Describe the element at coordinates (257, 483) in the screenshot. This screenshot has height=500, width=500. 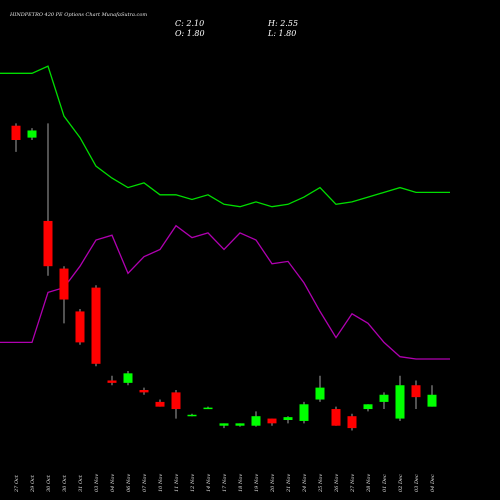
I see `x-tick-label: 19 Nov` at that location.